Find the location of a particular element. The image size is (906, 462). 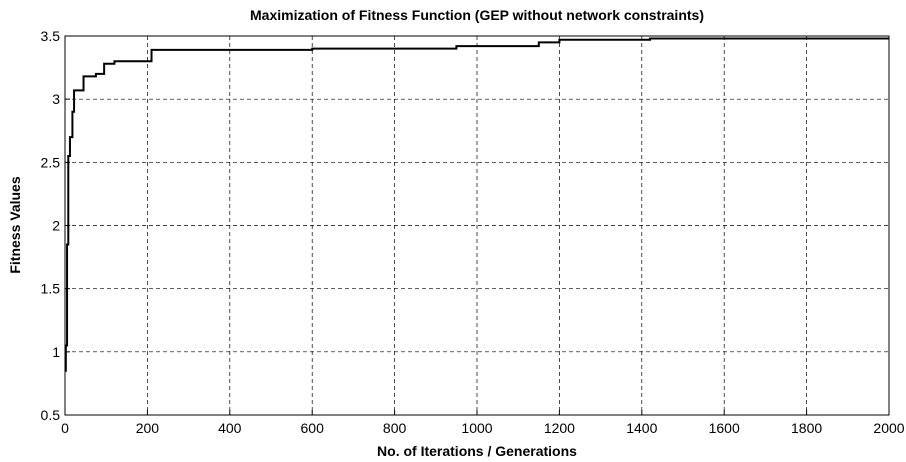

y-axis-label: Fitness Values is located at coordinates (15, 224).